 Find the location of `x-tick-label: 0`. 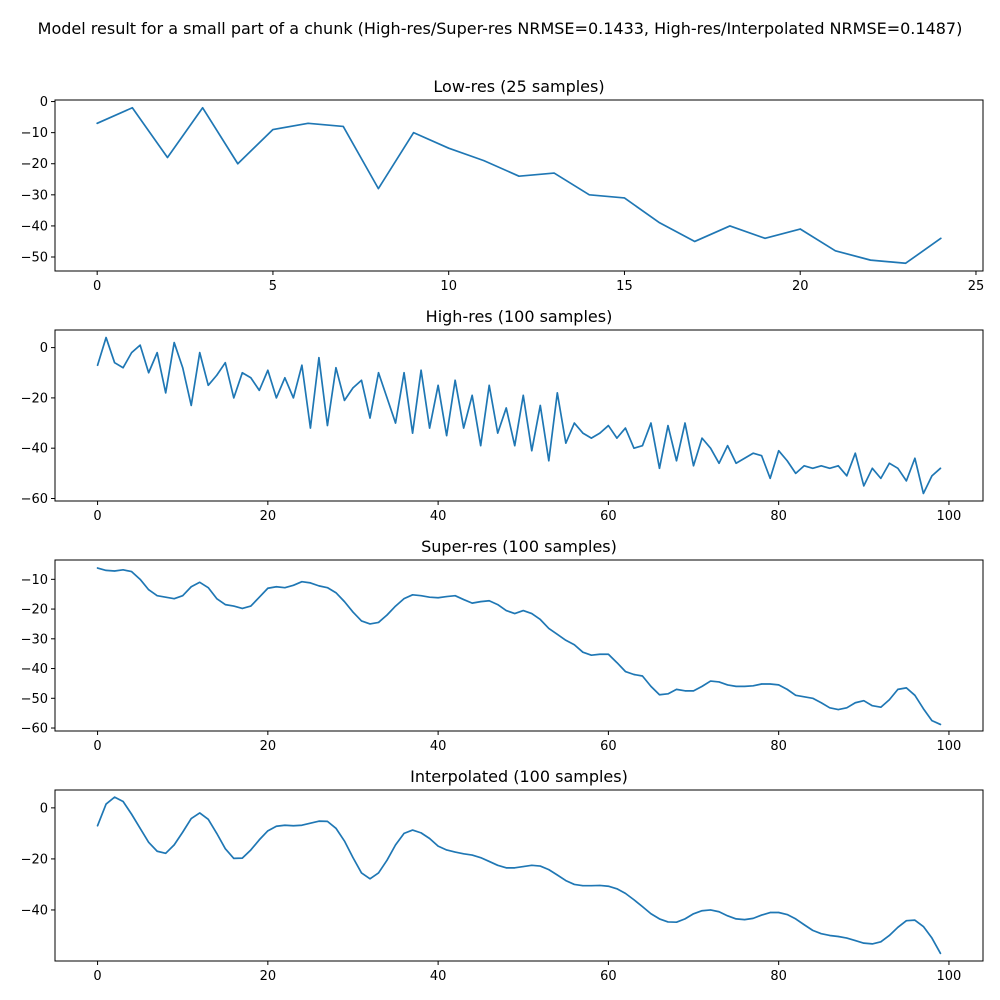

x-tick-label: 0 is located at coordinates (97, 286).